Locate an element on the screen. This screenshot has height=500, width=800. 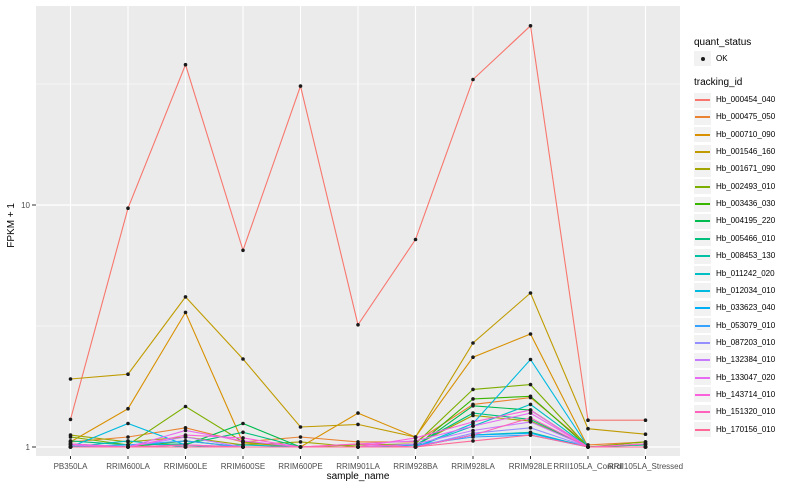
x-tick-label: PB350LA is located at coordinates (70, 466).